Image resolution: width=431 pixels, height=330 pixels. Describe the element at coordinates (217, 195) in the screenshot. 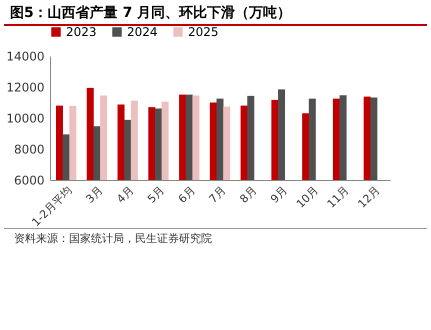

I see `x-tick-label: 7月` at that location.